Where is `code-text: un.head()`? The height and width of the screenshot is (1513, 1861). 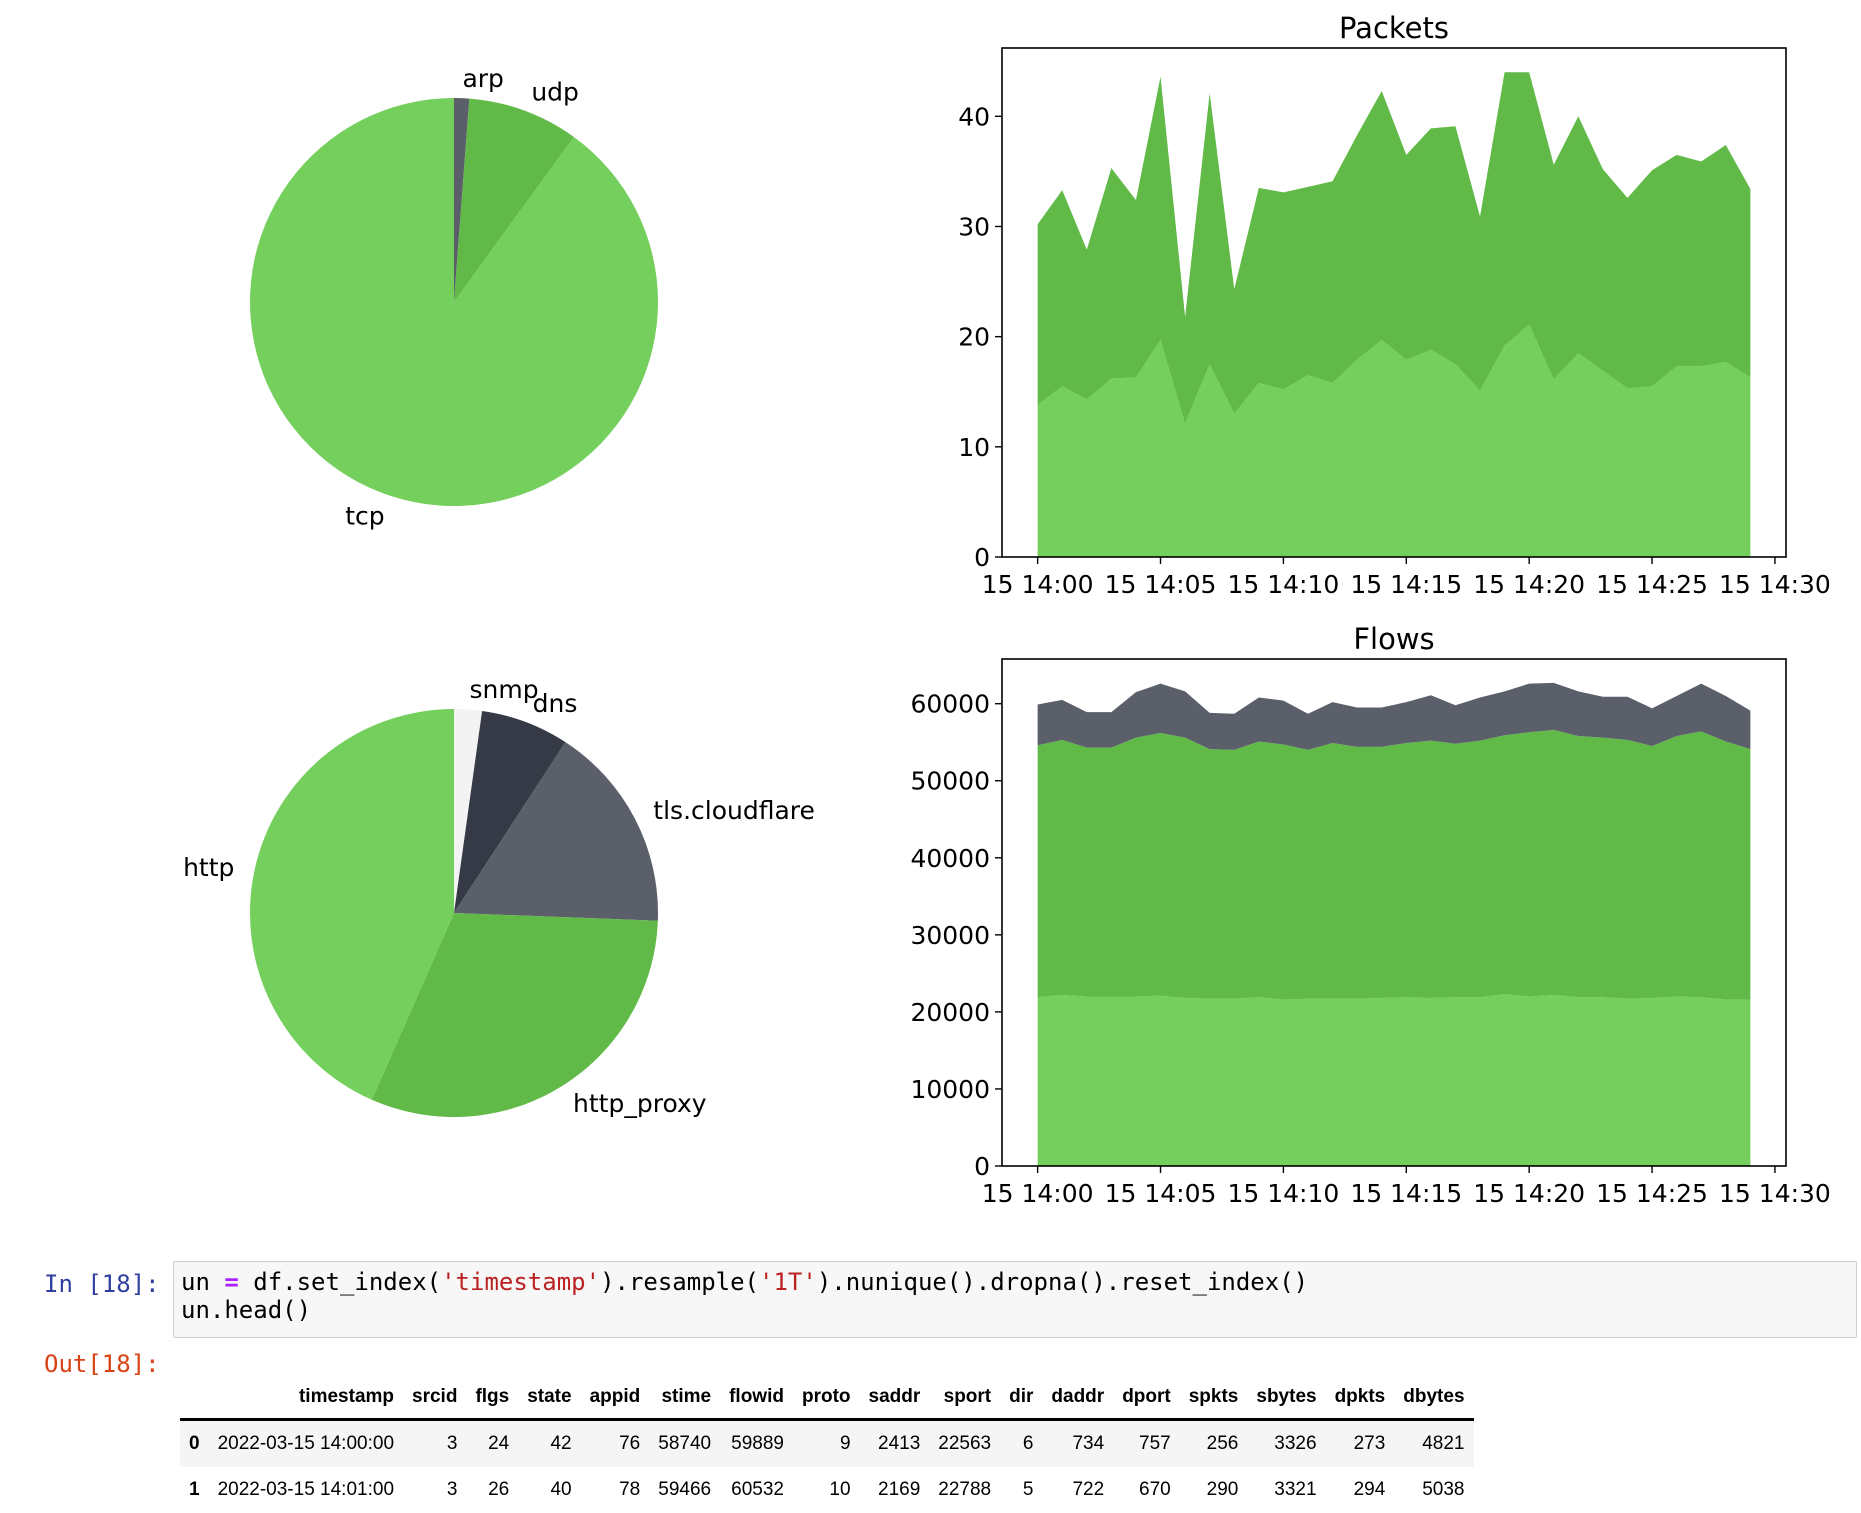
code-text: un.head() is located at coordinates (246, 1310).